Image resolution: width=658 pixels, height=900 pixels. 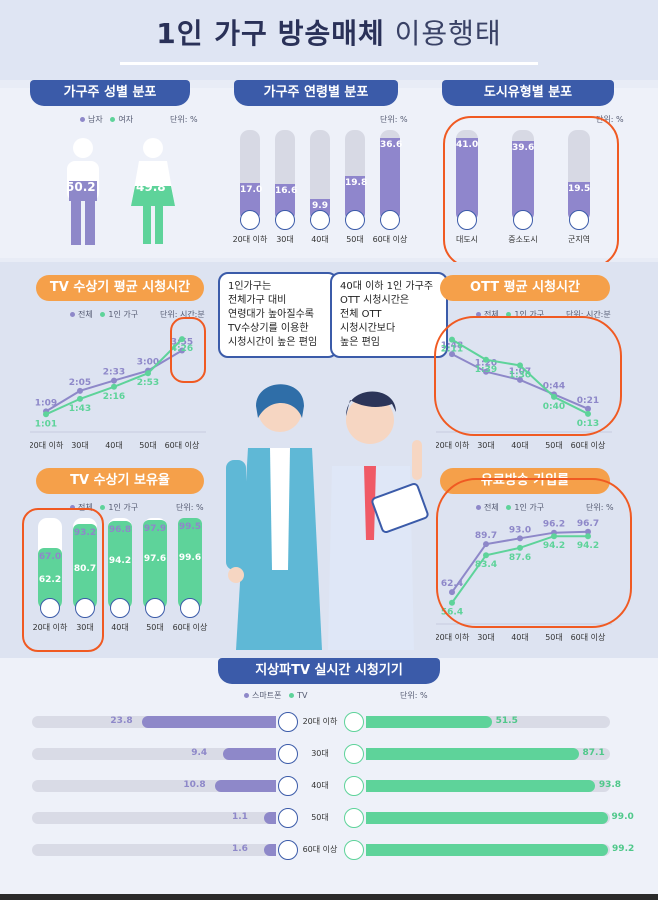 What do you see at coordinates (50, 579) in the screenshot?
I see `tv-own-value-single: 62.2` at bounding box center [50, 579].